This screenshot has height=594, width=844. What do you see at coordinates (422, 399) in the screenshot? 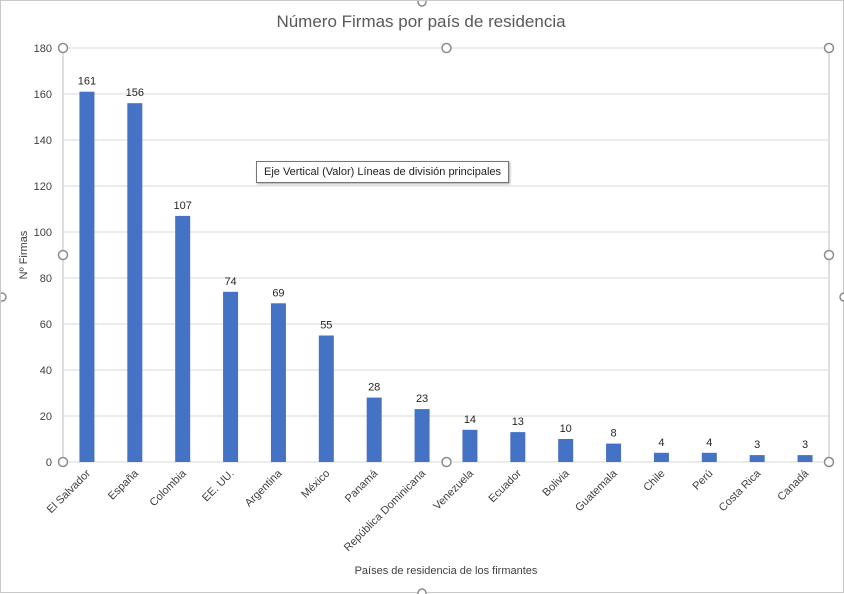
I see `data-label: 23` at bounding box center [422, 399].